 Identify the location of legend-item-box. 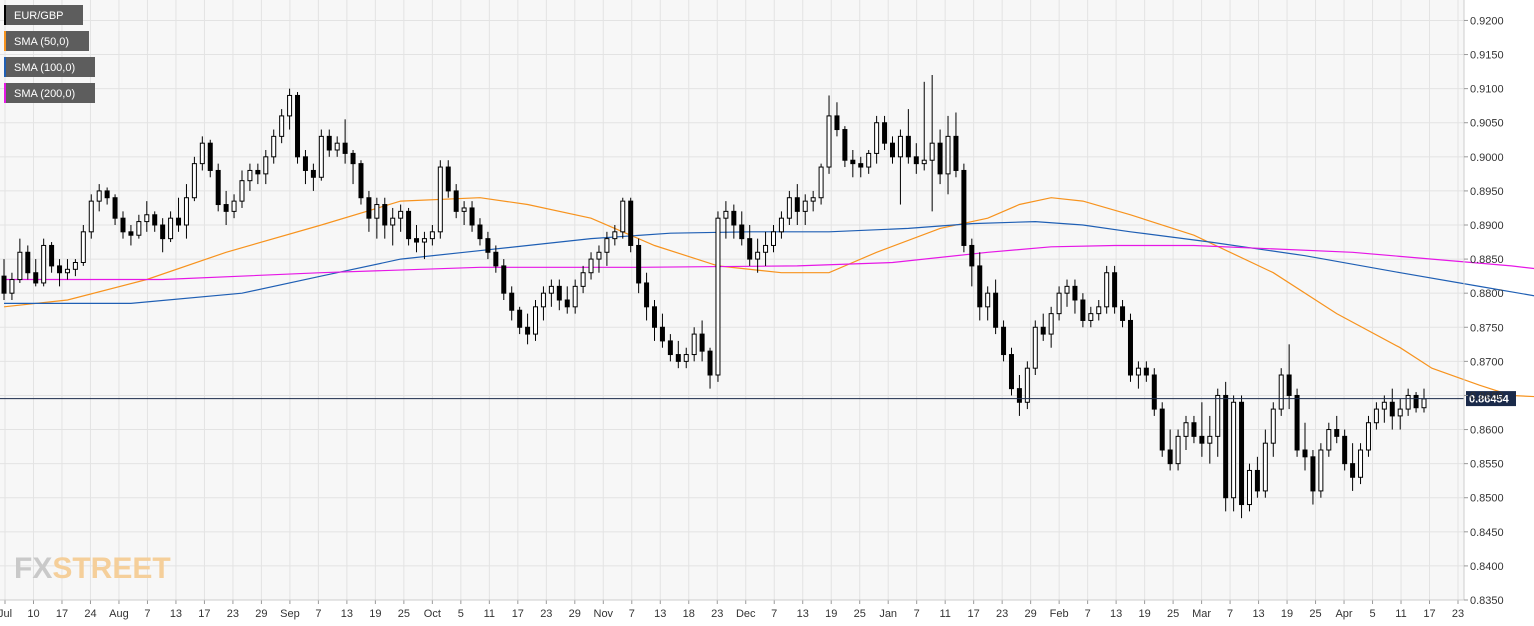
(49, 67).